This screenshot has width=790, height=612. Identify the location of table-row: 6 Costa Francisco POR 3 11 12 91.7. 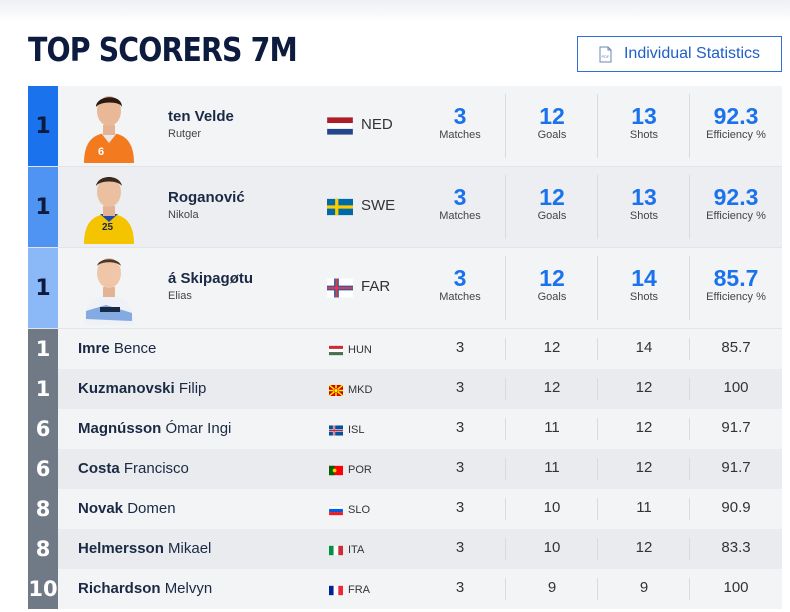
(405, 469).